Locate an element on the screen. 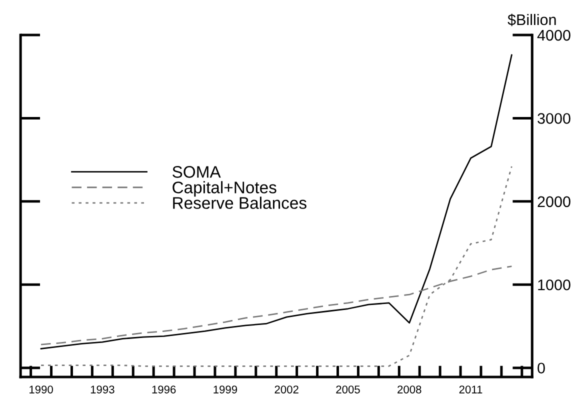  y-tick-label: 4000 is located at coordinates (553, 35).